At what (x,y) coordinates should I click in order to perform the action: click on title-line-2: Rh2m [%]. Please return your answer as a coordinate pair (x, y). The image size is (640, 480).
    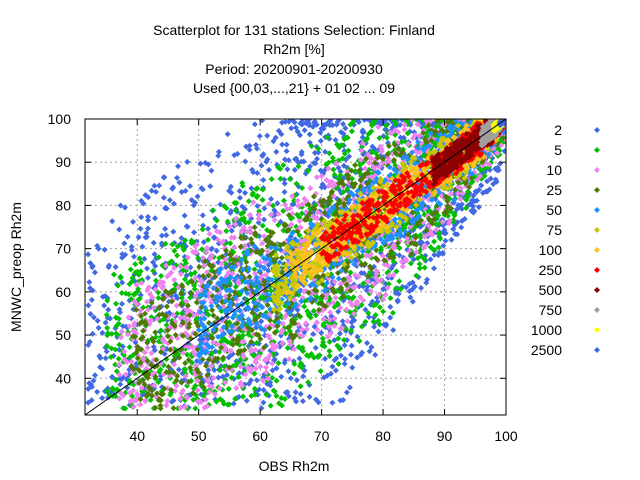
    Looking at the image, I should click on (293, 49).